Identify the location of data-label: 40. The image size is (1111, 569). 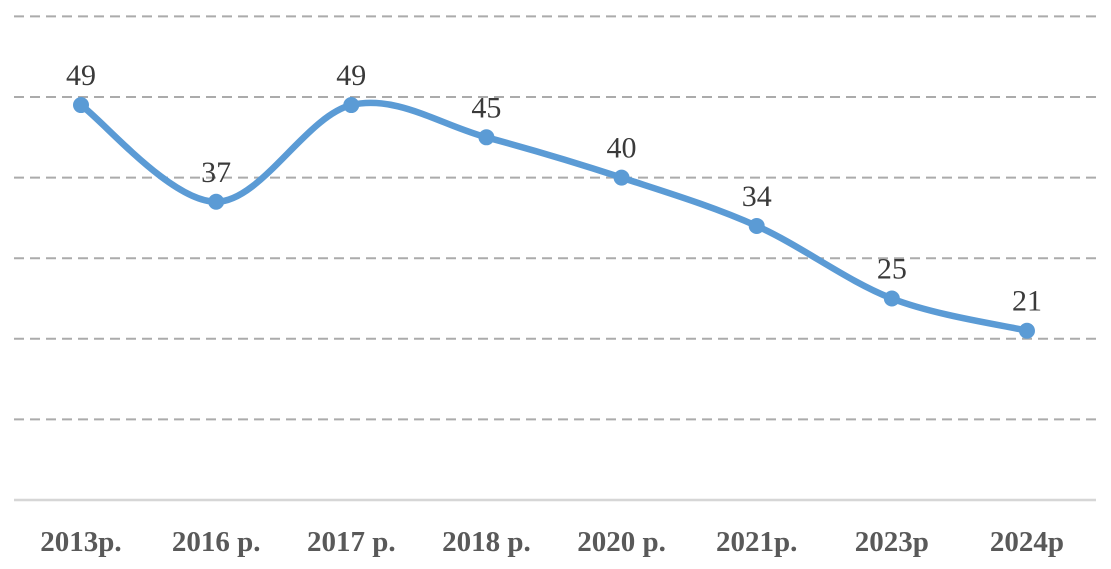
(622, 148).